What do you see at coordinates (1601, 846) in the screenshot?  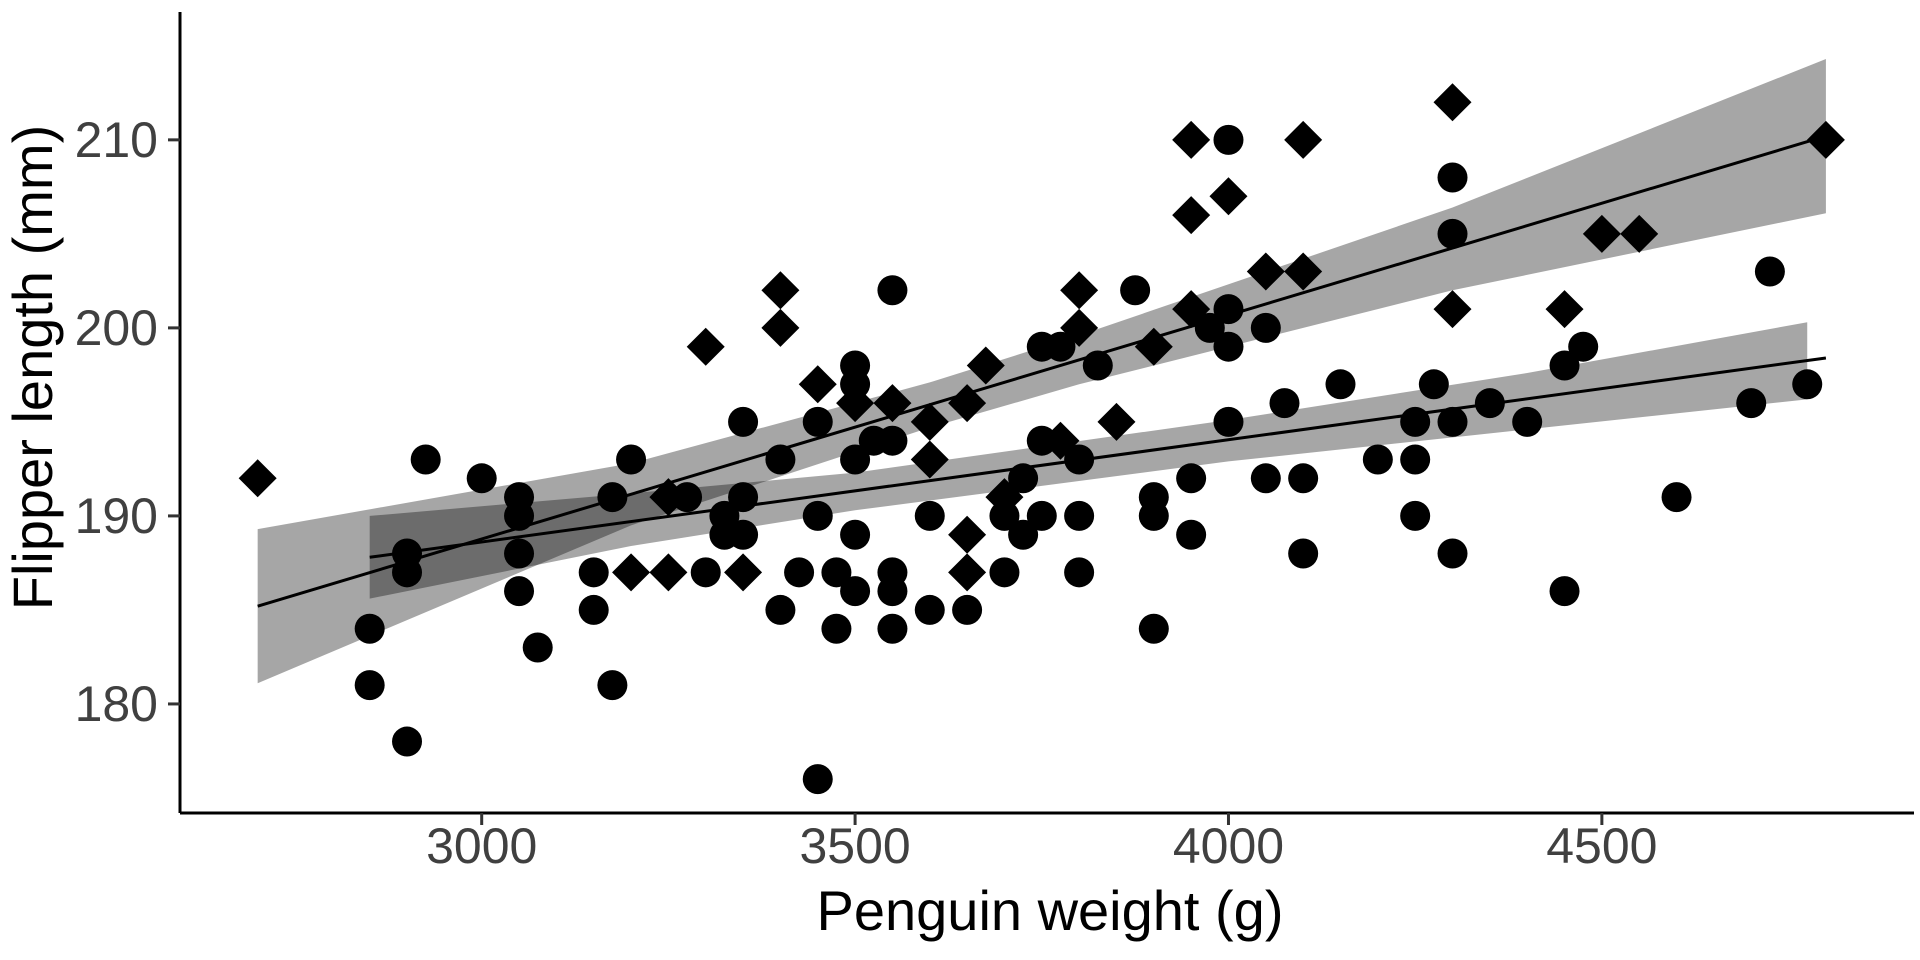 I see `x-tick-label: 4500` at bounding box center [1601, 846].